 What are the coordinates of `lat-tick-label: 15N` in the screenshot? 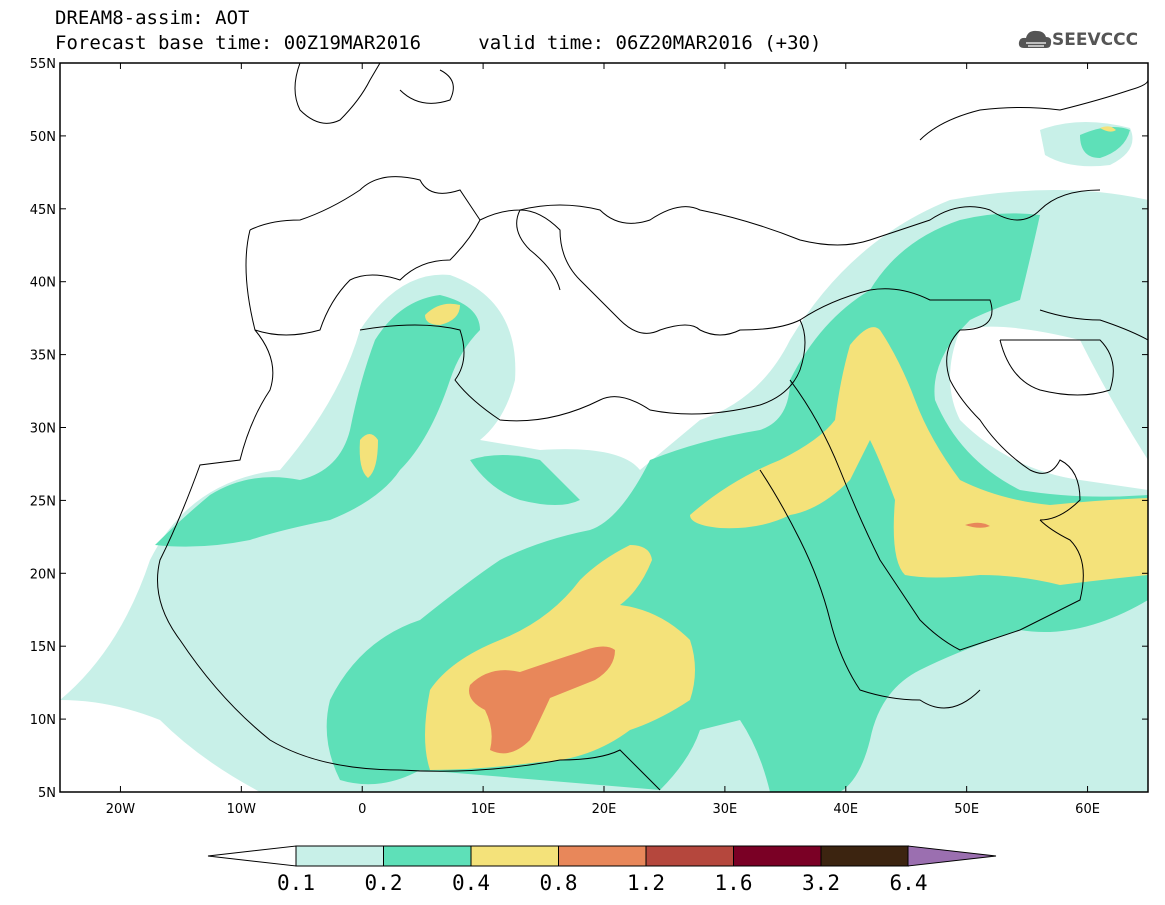 It's located at (43, 647).